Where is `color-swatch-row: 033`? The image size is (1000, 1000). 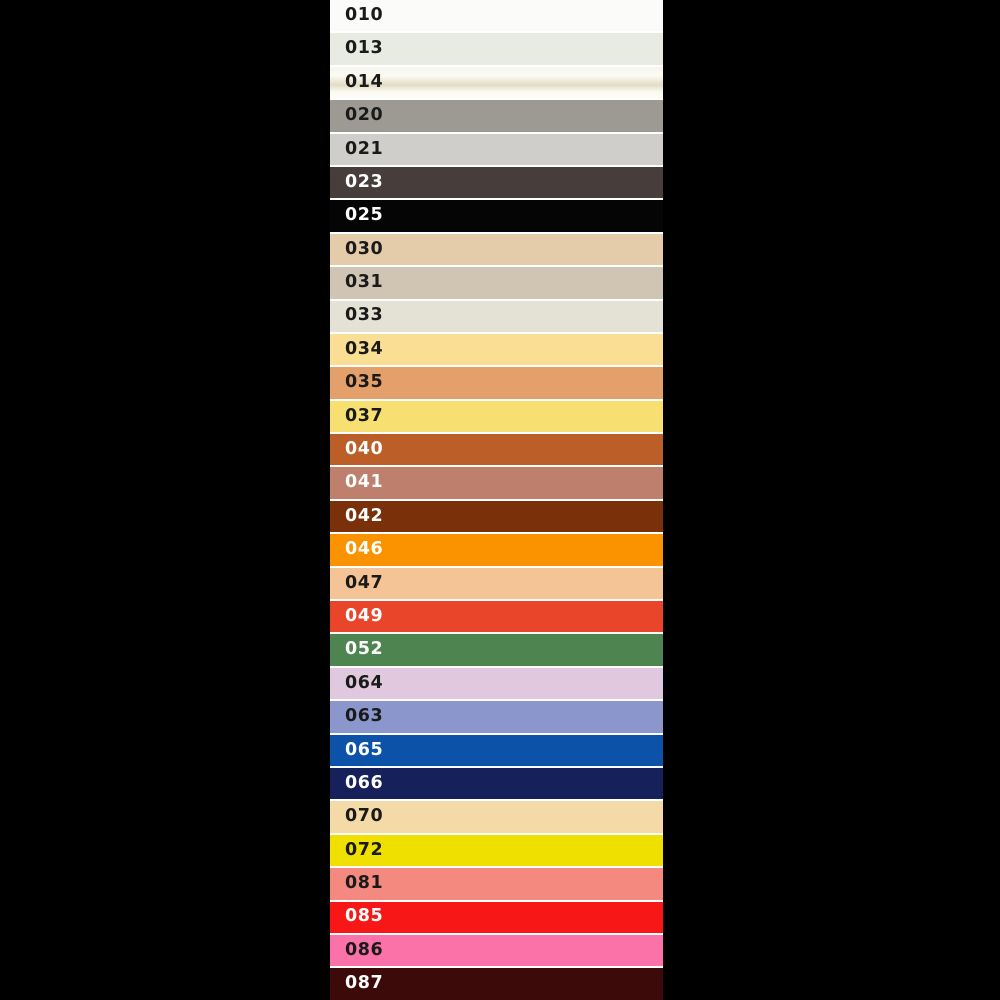
color-swatch-row: 033 is located at coordinates (496, 316).